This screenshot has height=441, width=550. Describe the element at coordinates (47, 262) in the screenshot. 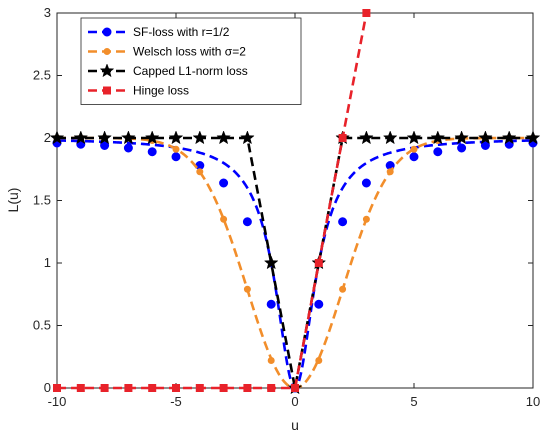

I see `y-tick-label: 1` at that location.